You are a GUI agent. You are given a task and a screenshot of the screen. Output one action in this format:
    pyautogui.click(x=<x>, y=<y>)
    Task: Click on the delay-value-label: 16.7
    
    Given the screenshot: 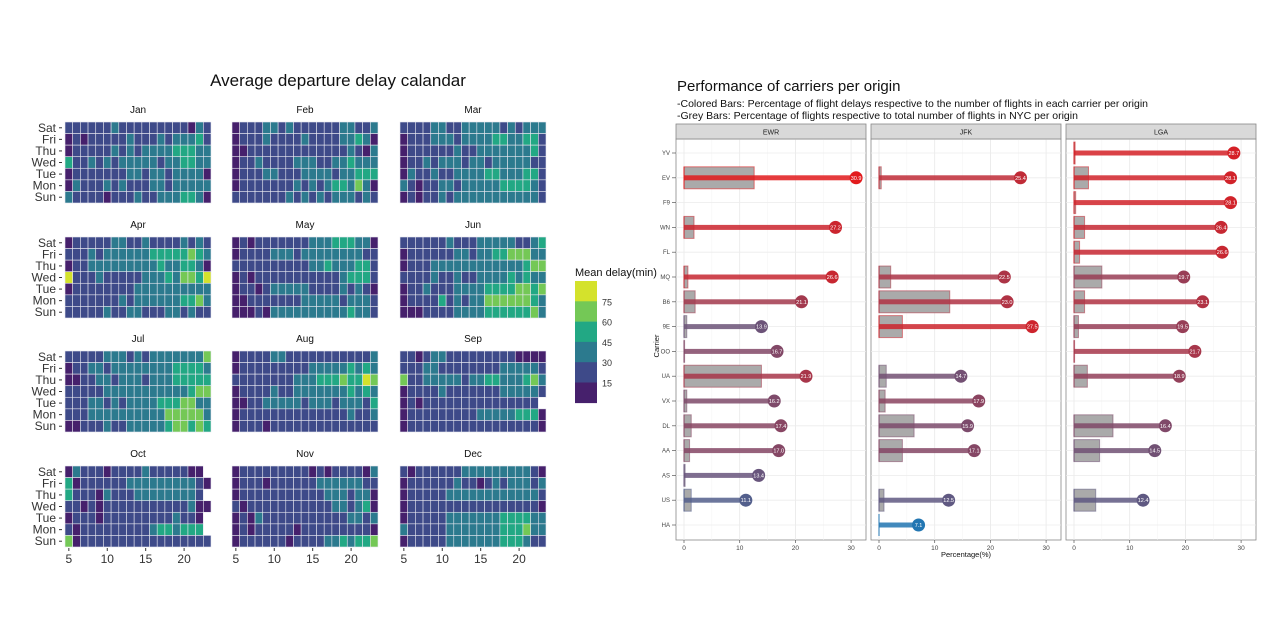 What is the action you would take?
    pyautogui.click(x=777, y=352)
    